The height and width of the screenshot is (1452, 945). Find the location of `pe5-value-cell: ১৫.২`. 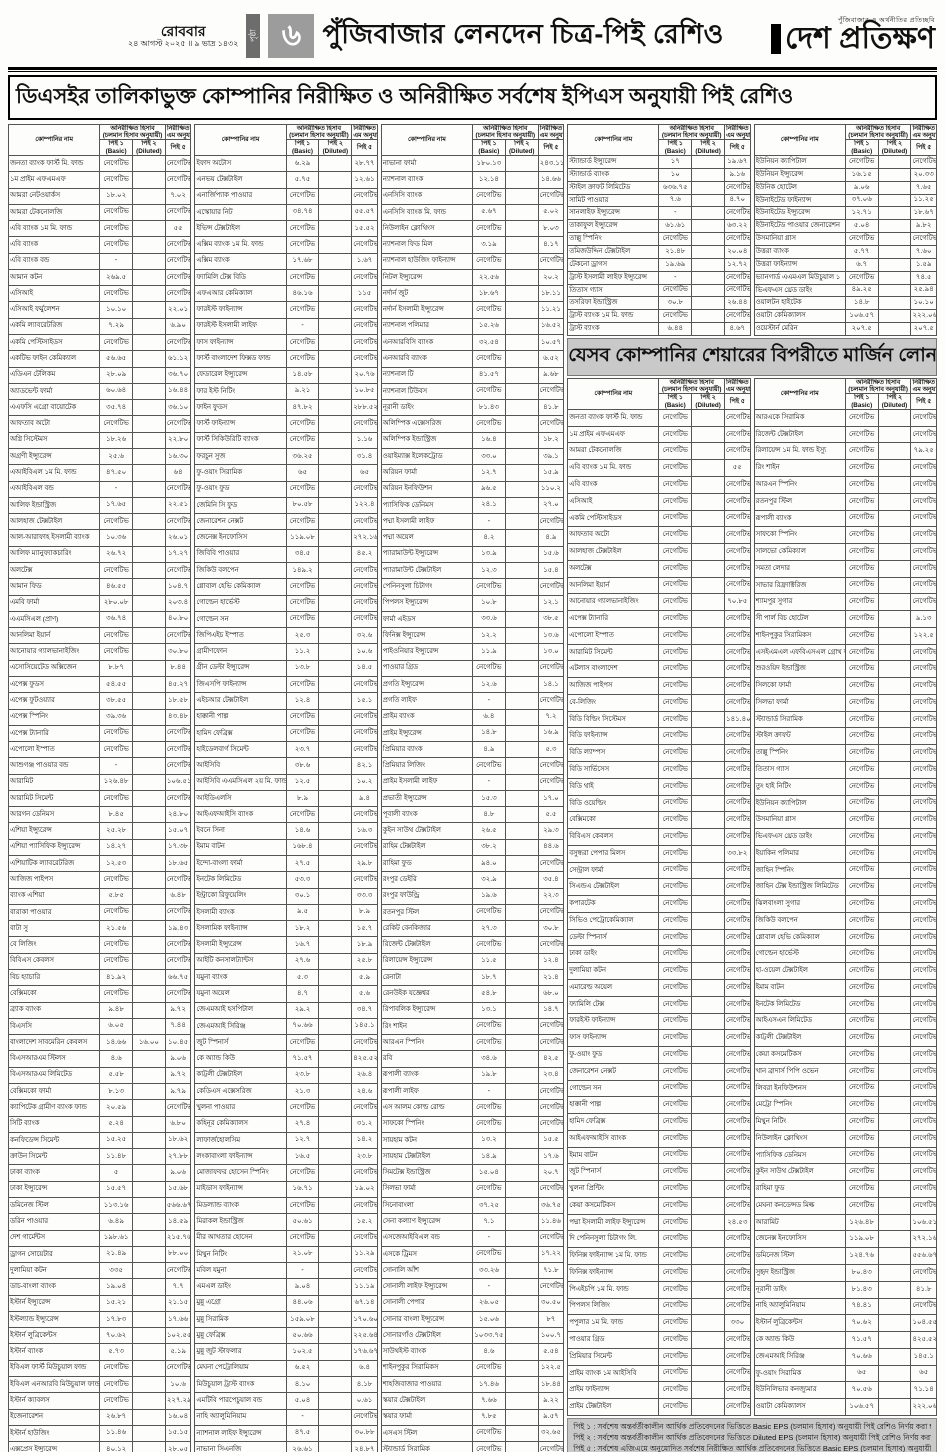

pe5-value-cell: ১৫.২ is located at coordinates (364, 1222).